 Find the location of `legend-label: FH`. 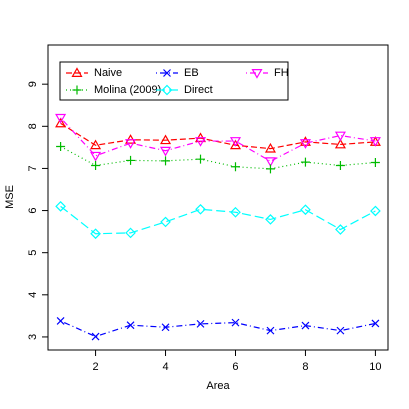

legend-label: FH is located at coordinates (281, 73).